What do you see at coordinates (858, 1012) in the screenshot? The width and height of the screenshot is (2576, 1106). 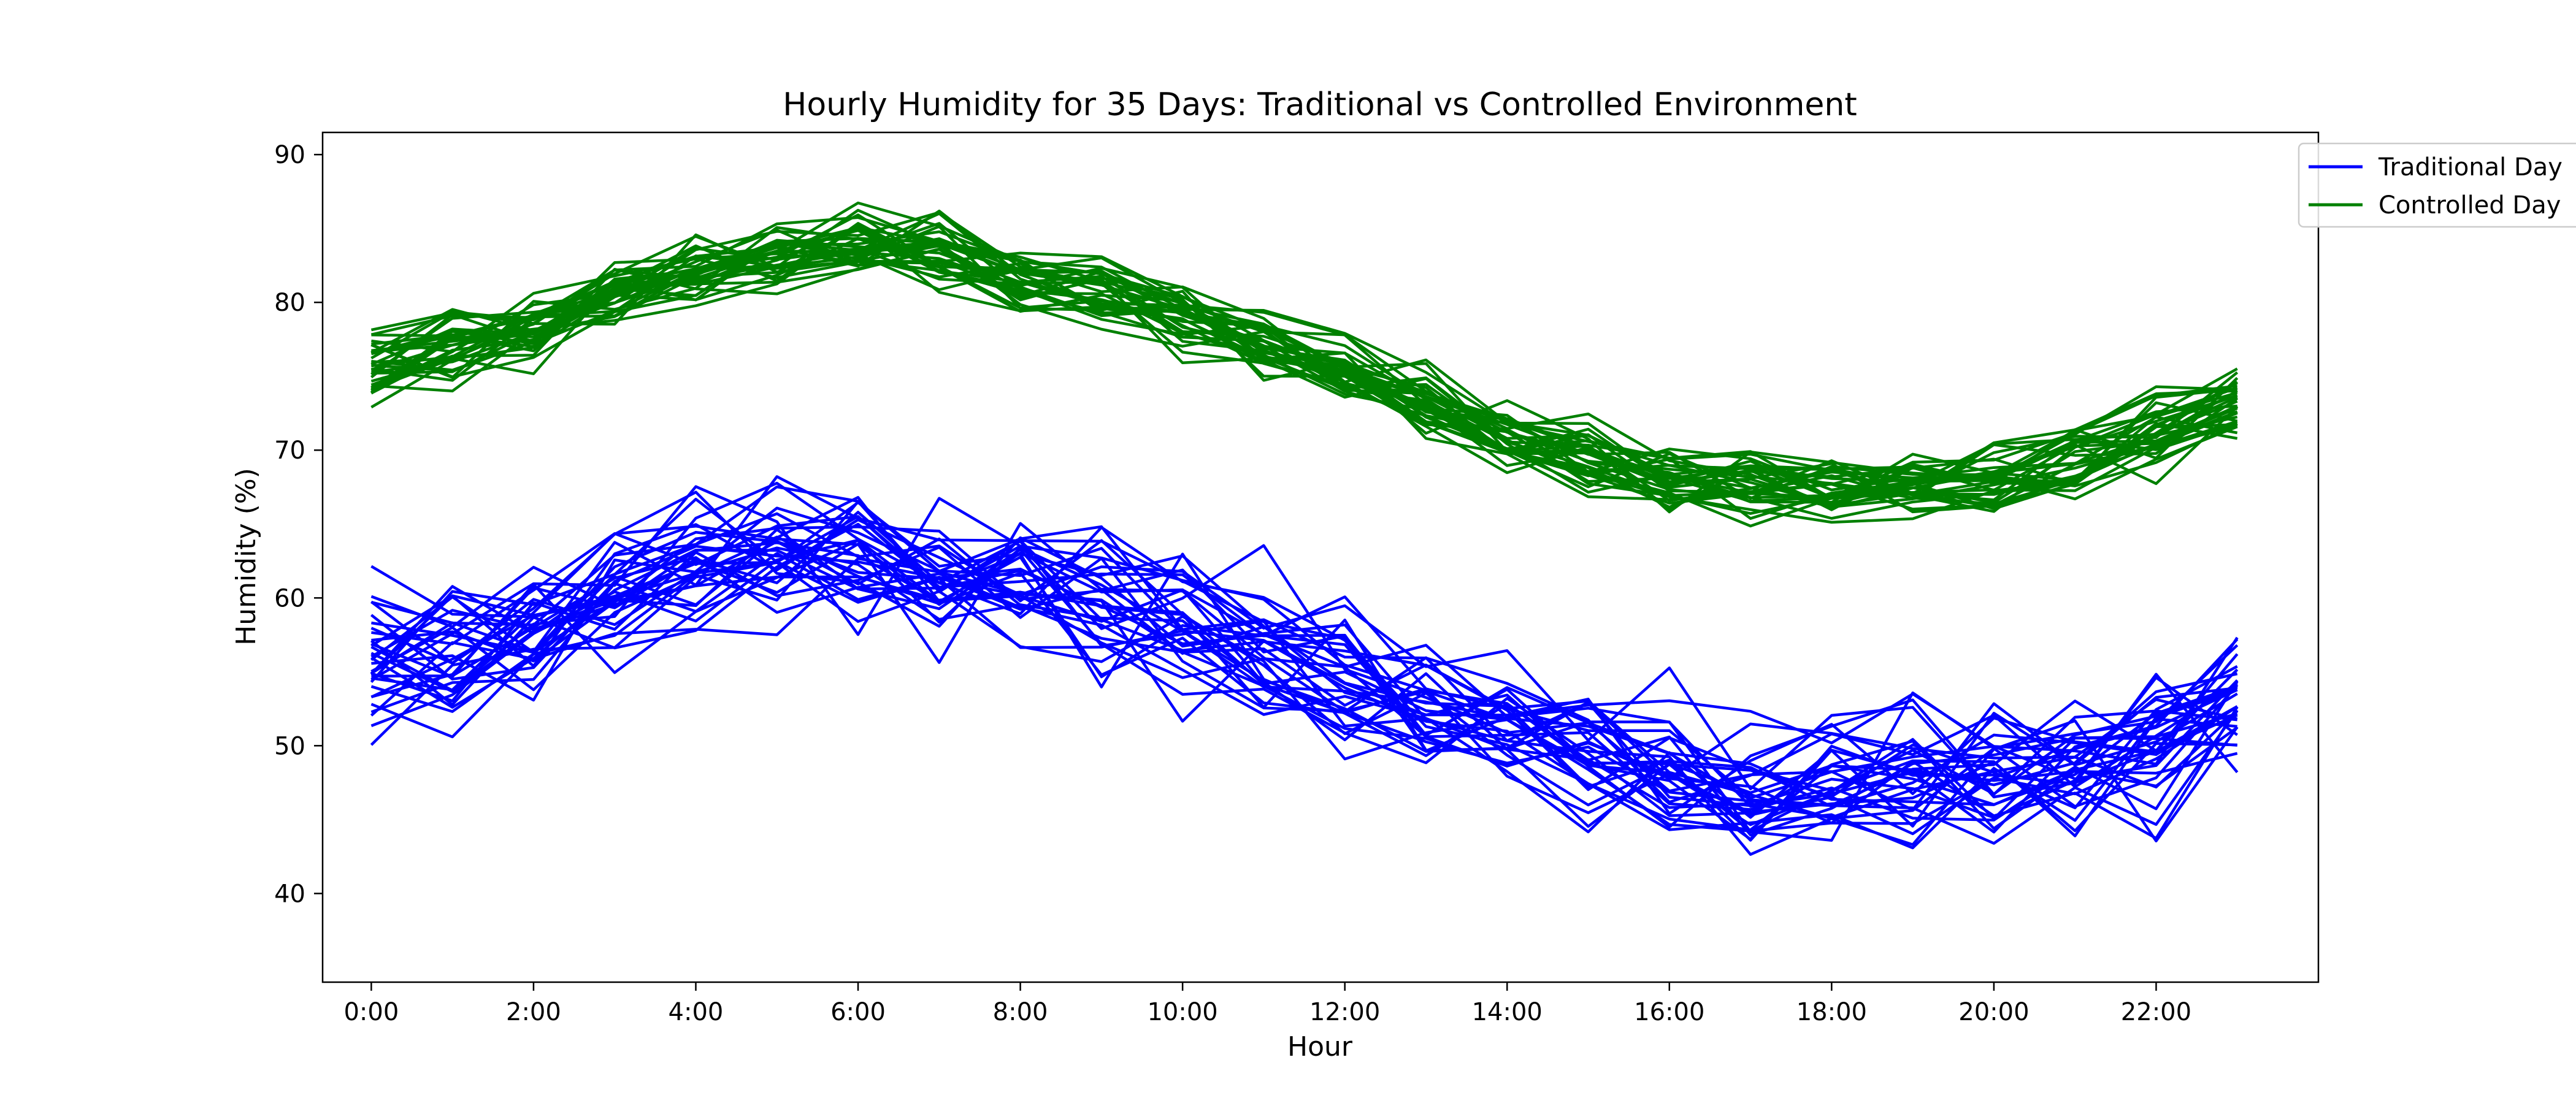 I see `x-tick-label: 6:00` at bounding box center [858, 1012].